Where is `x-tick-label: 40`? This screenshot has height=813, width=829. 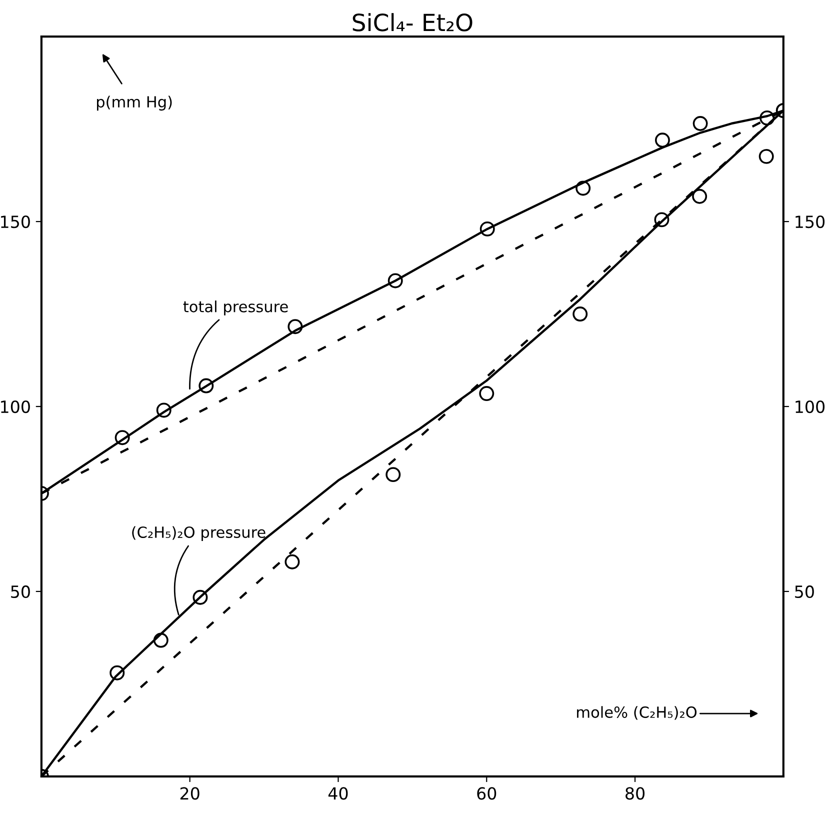 x-tick-label: 40 is located at coordinates (338, 793).